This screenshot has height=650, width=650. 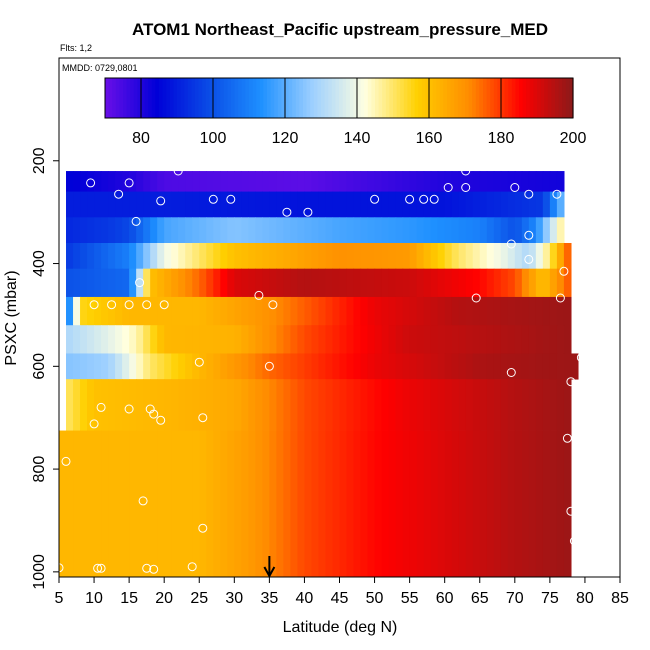 I want to click on x-tick-label: 40, so click(x=305, y=598).